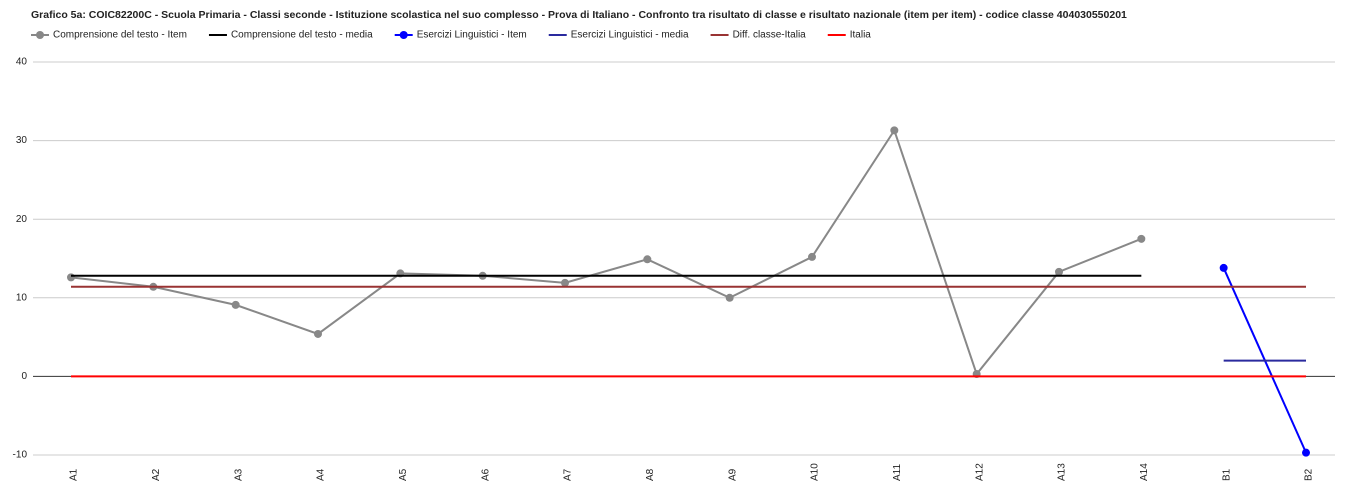 The image size is (1363, 484). What do you see at coordinates (403, 474) in the screenshot?
I see `x-tick-label: A5` at bounding box center [403, 474].